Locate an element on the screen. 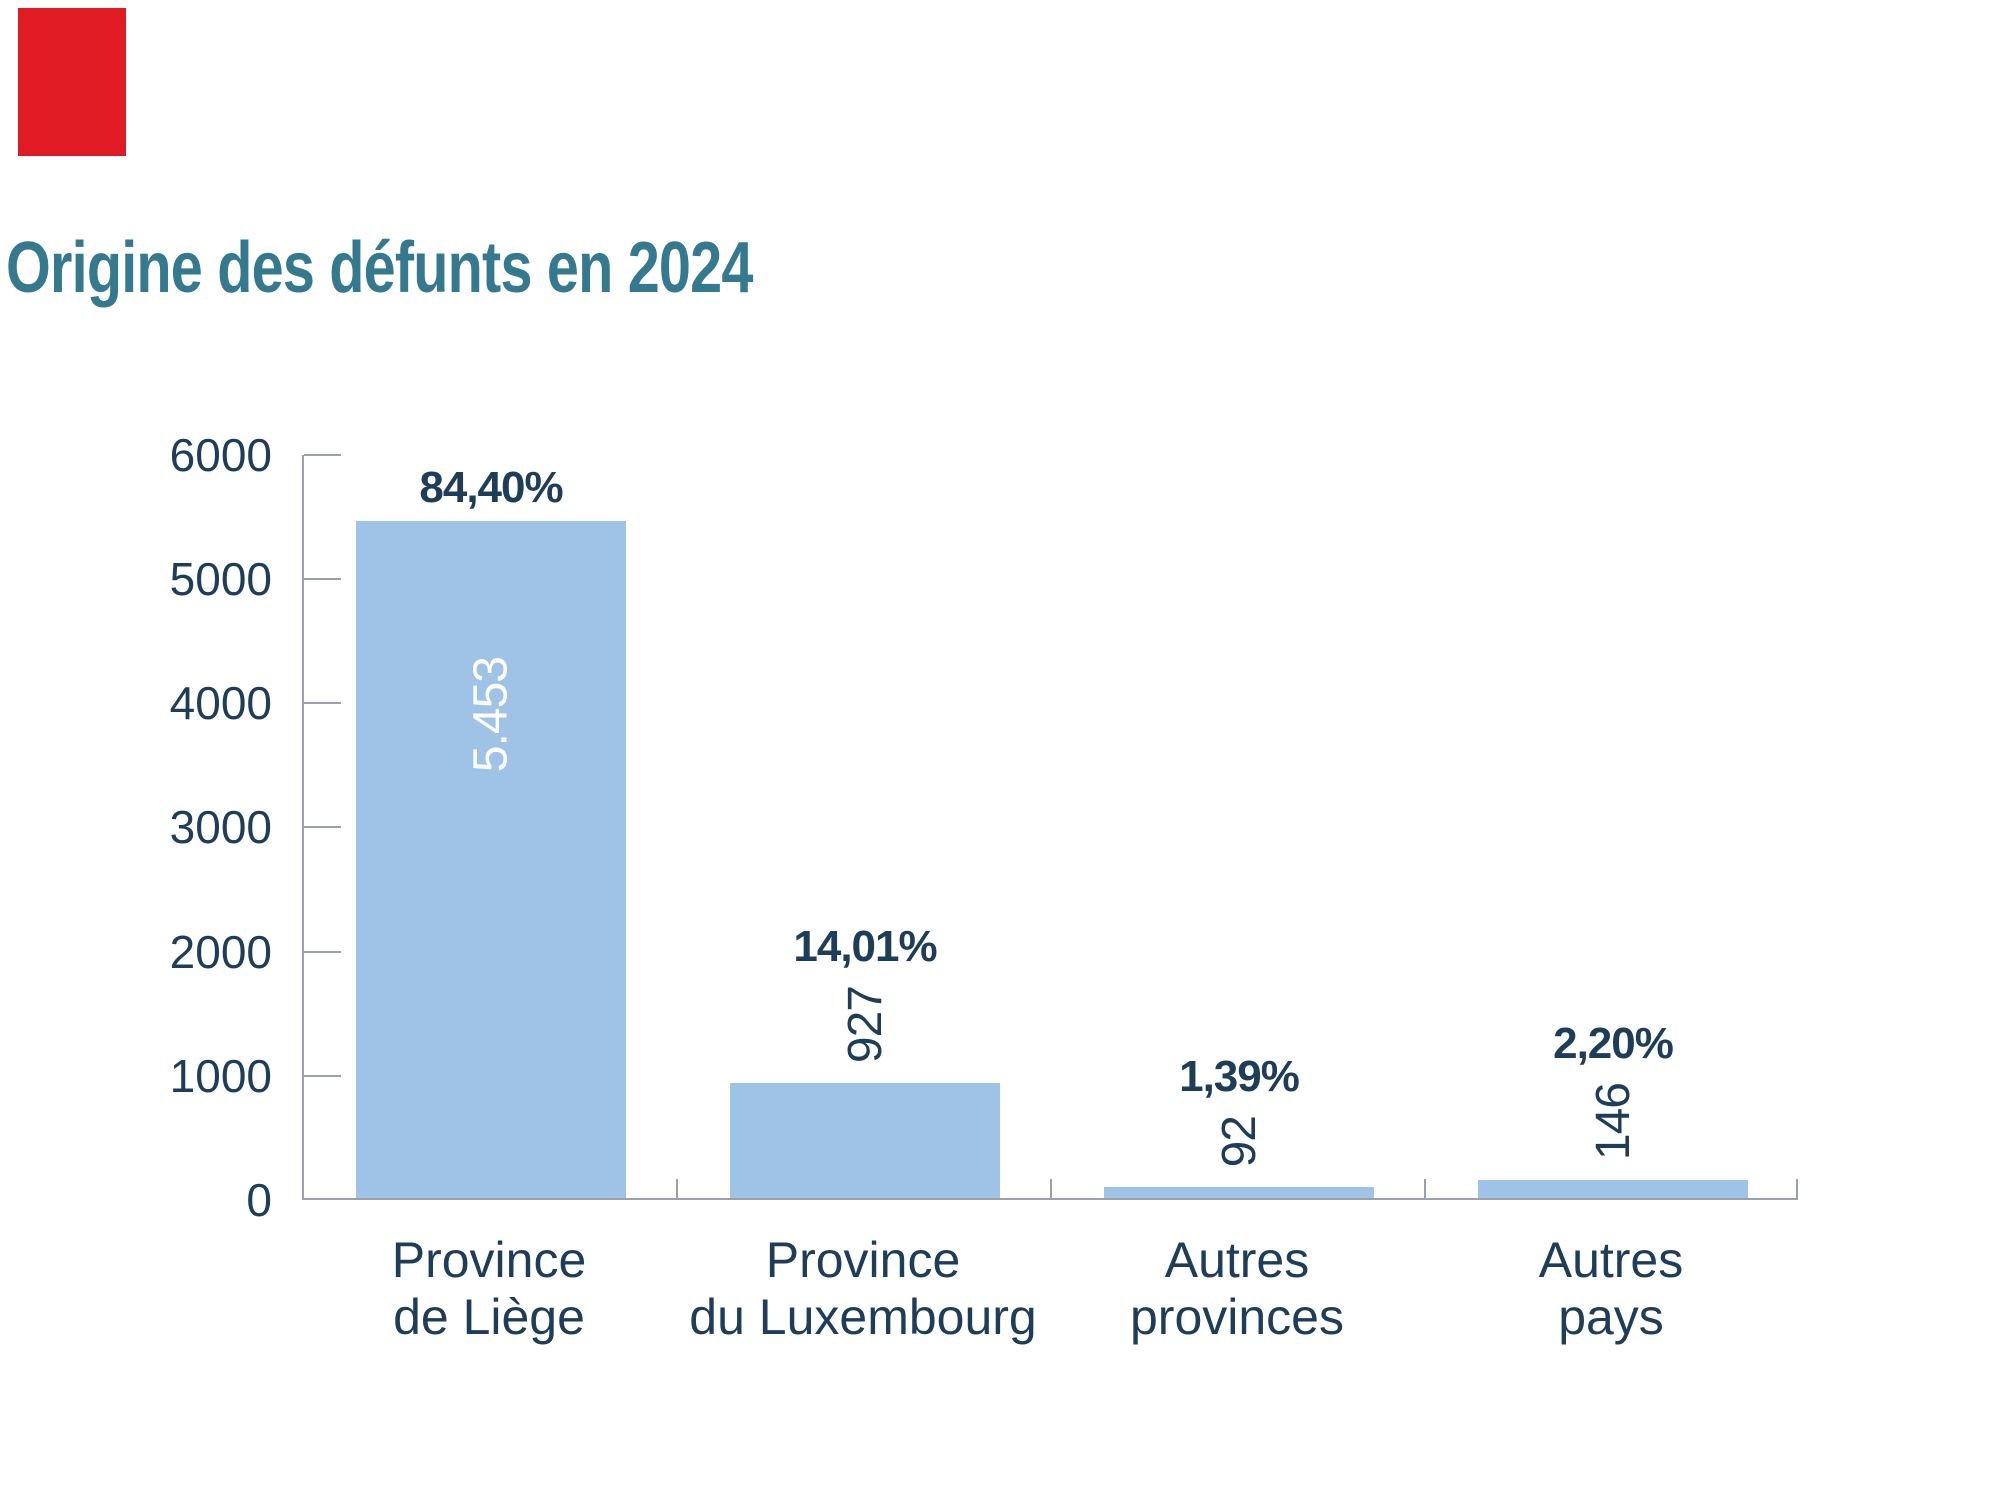 This screenshot has width=2000, height=1501. bar-group-autres-pays: 2,20% 146 is located at coordinates (1613, 1108).